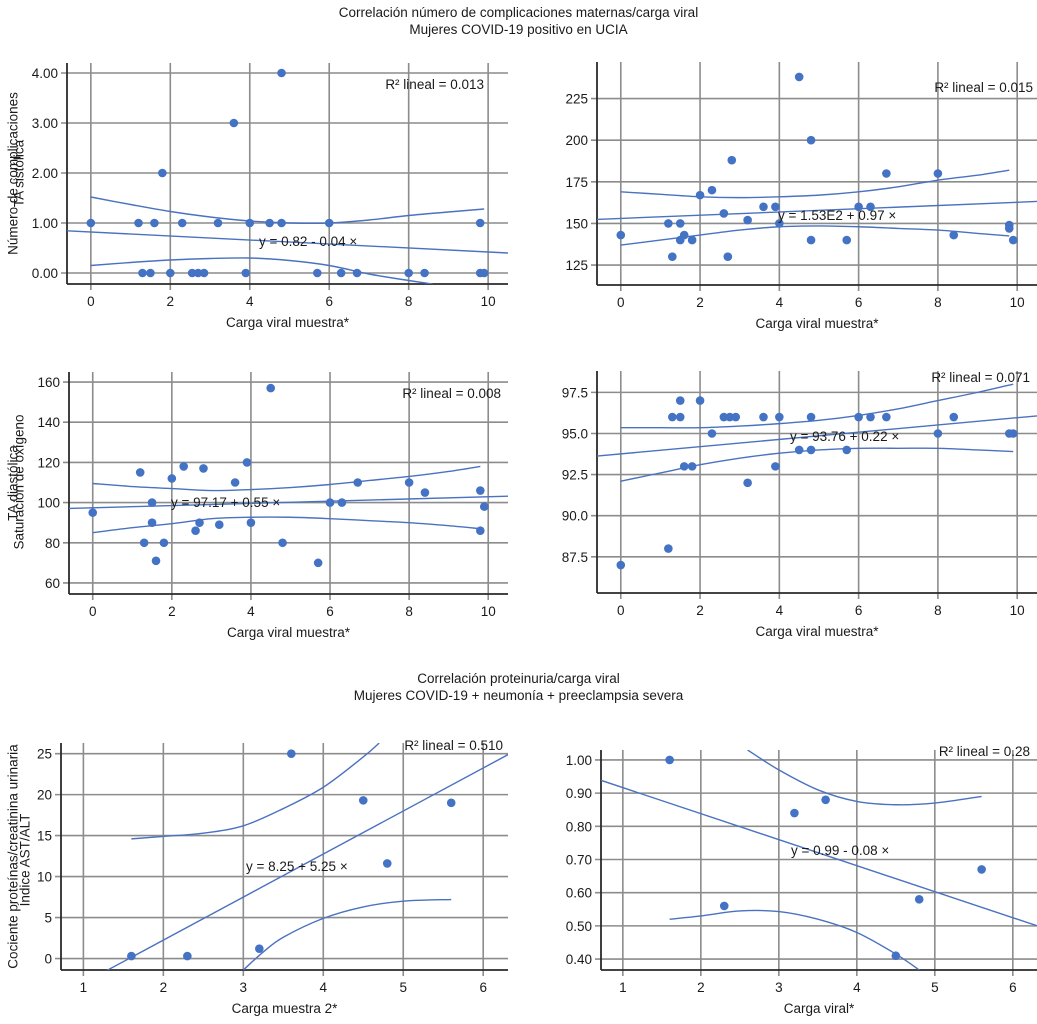 The width and height of the screenshot is (1037, 1024). I want to click on y-tick-label: 95.0, so click(575, 433).